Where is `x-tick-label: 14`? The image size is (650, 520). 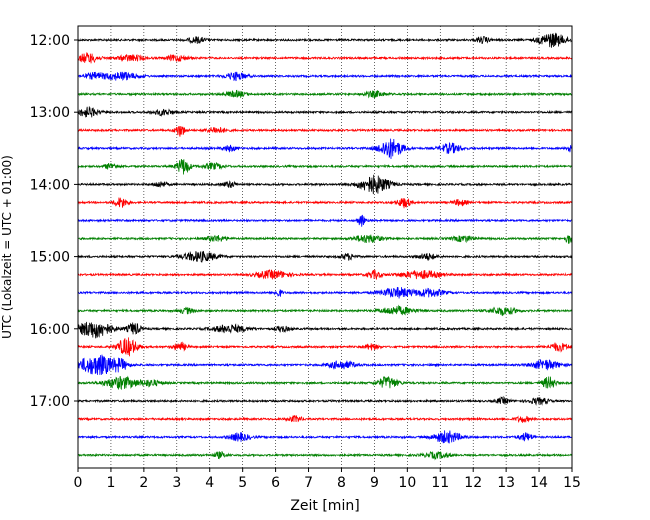 x-tick-label: 14 is located at coordinates (539, 483).